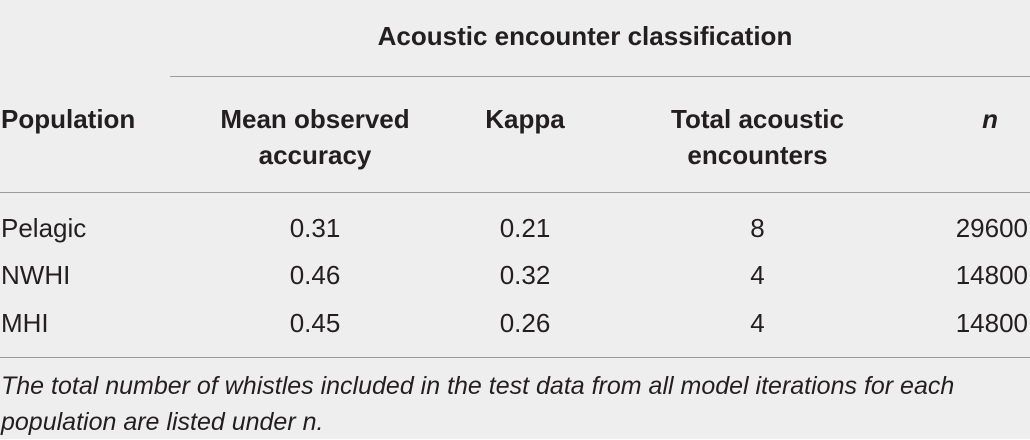  Describe the element at coordinates (585, 36) in the screenshot. I see `group-header: Acoustic encounter classification` at that location.